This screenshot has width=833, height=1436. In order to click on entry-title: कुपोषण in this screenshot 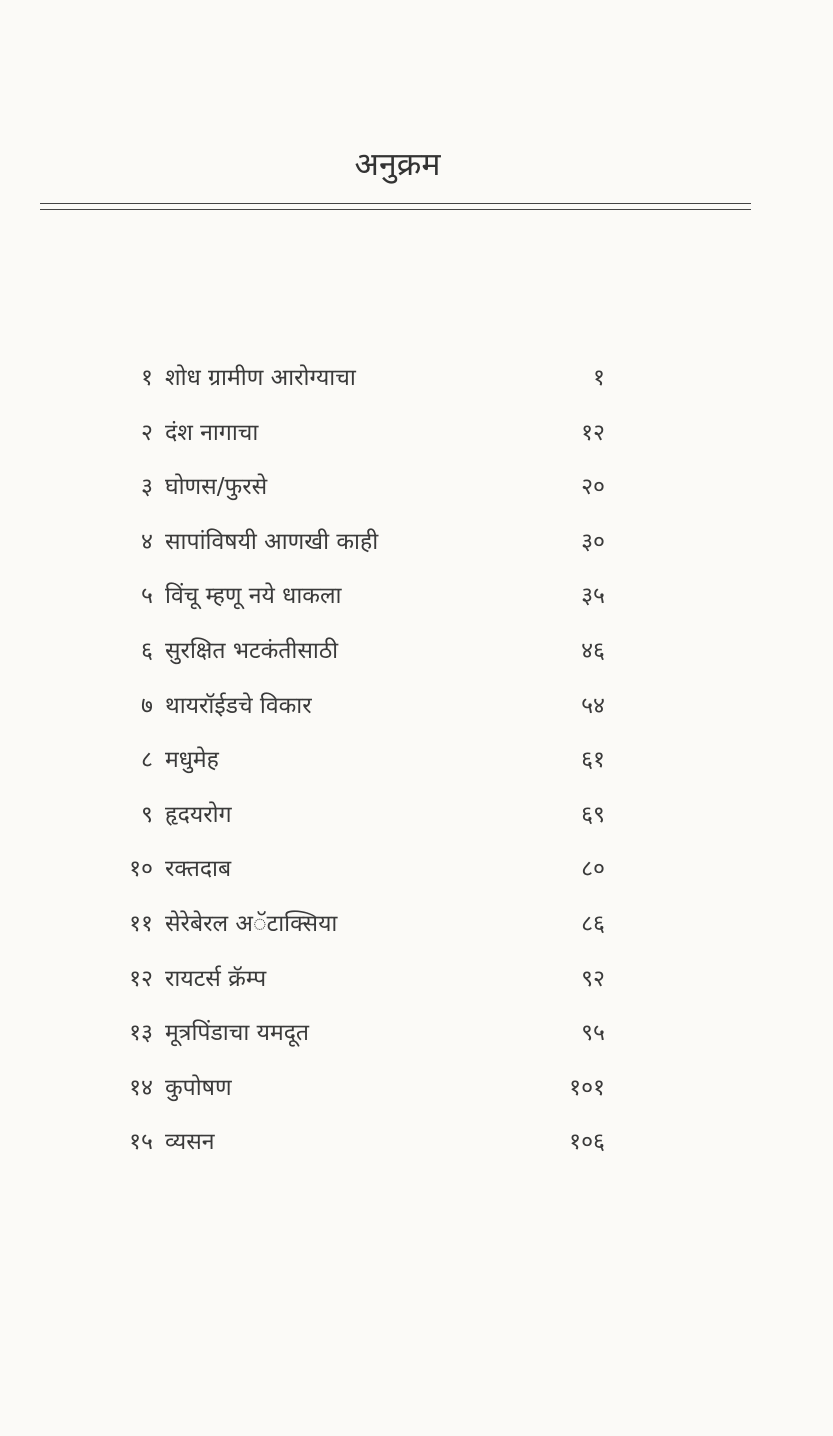, I will do `click(198, 1087)`.